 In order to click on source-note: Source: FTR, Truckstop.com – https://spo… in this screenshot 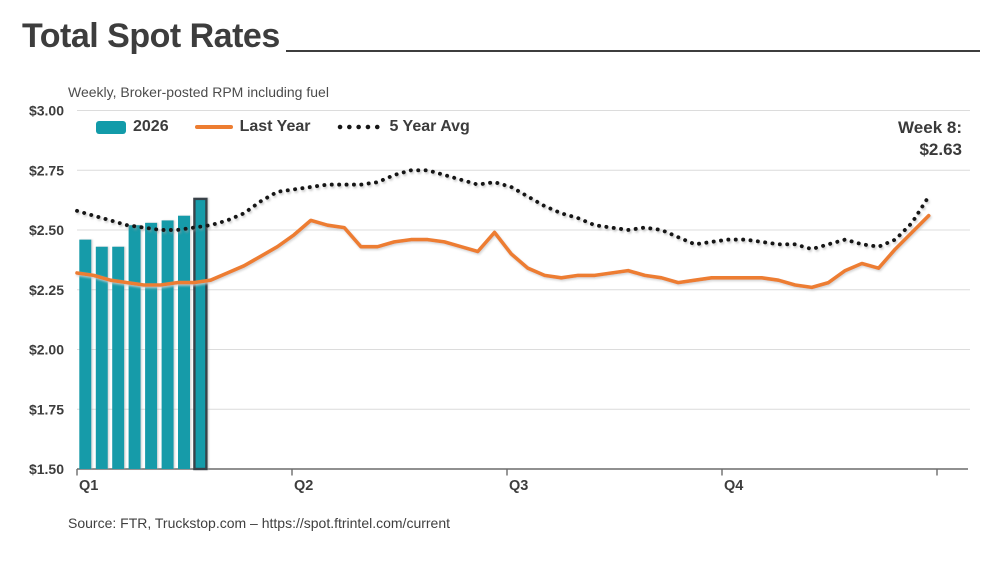, I will do `click(259, 523)`.